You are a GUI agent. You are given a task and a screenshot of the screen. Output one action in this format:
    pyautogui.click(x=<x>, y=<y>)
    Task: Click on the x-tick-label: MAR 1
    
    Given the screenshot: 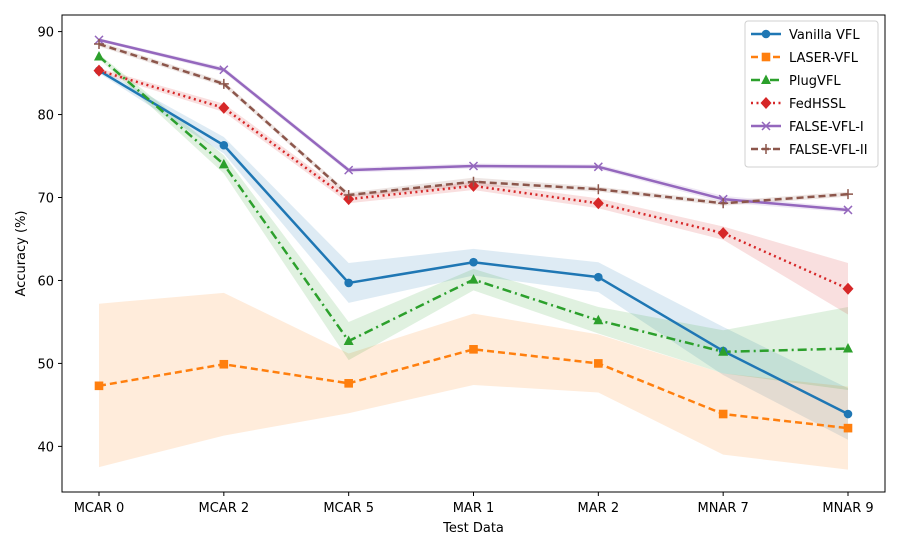 What is the action you would take?
    pyautogui.click(x=474, y=508)
    